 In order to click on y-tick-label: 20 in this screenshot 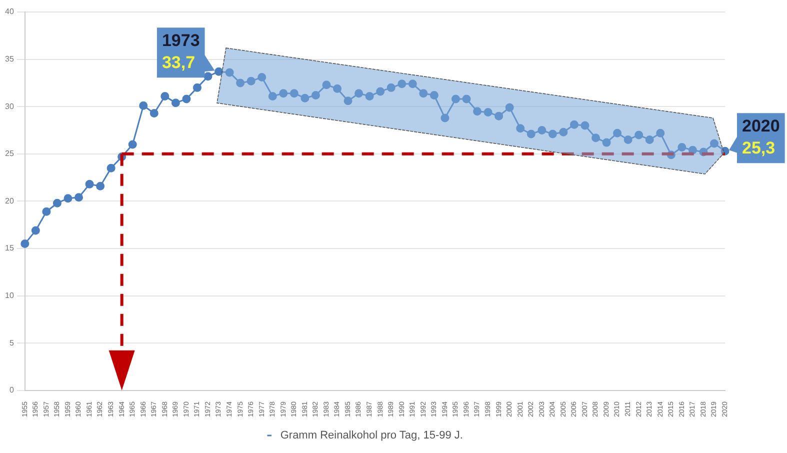, I will do `click(9, 201)`.